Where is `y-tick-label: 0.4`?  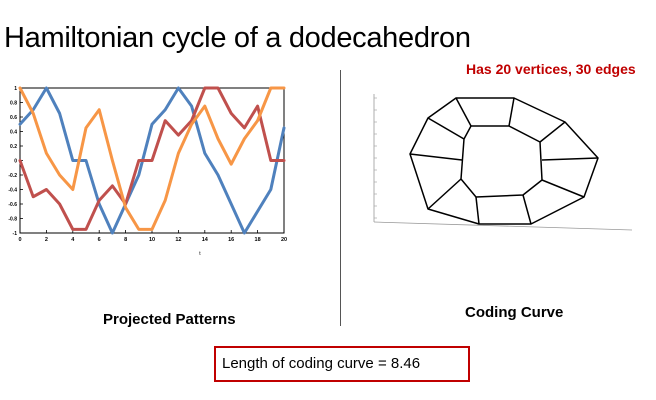 y-tick-label: 0.4 is located at coordinates (13, 133).